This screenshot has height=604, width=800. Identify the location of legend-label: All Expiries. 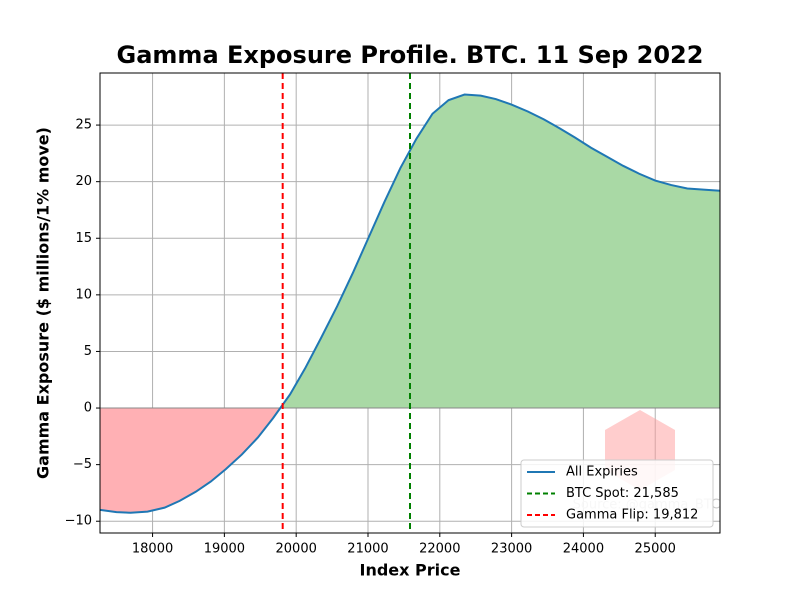
(602, 472).